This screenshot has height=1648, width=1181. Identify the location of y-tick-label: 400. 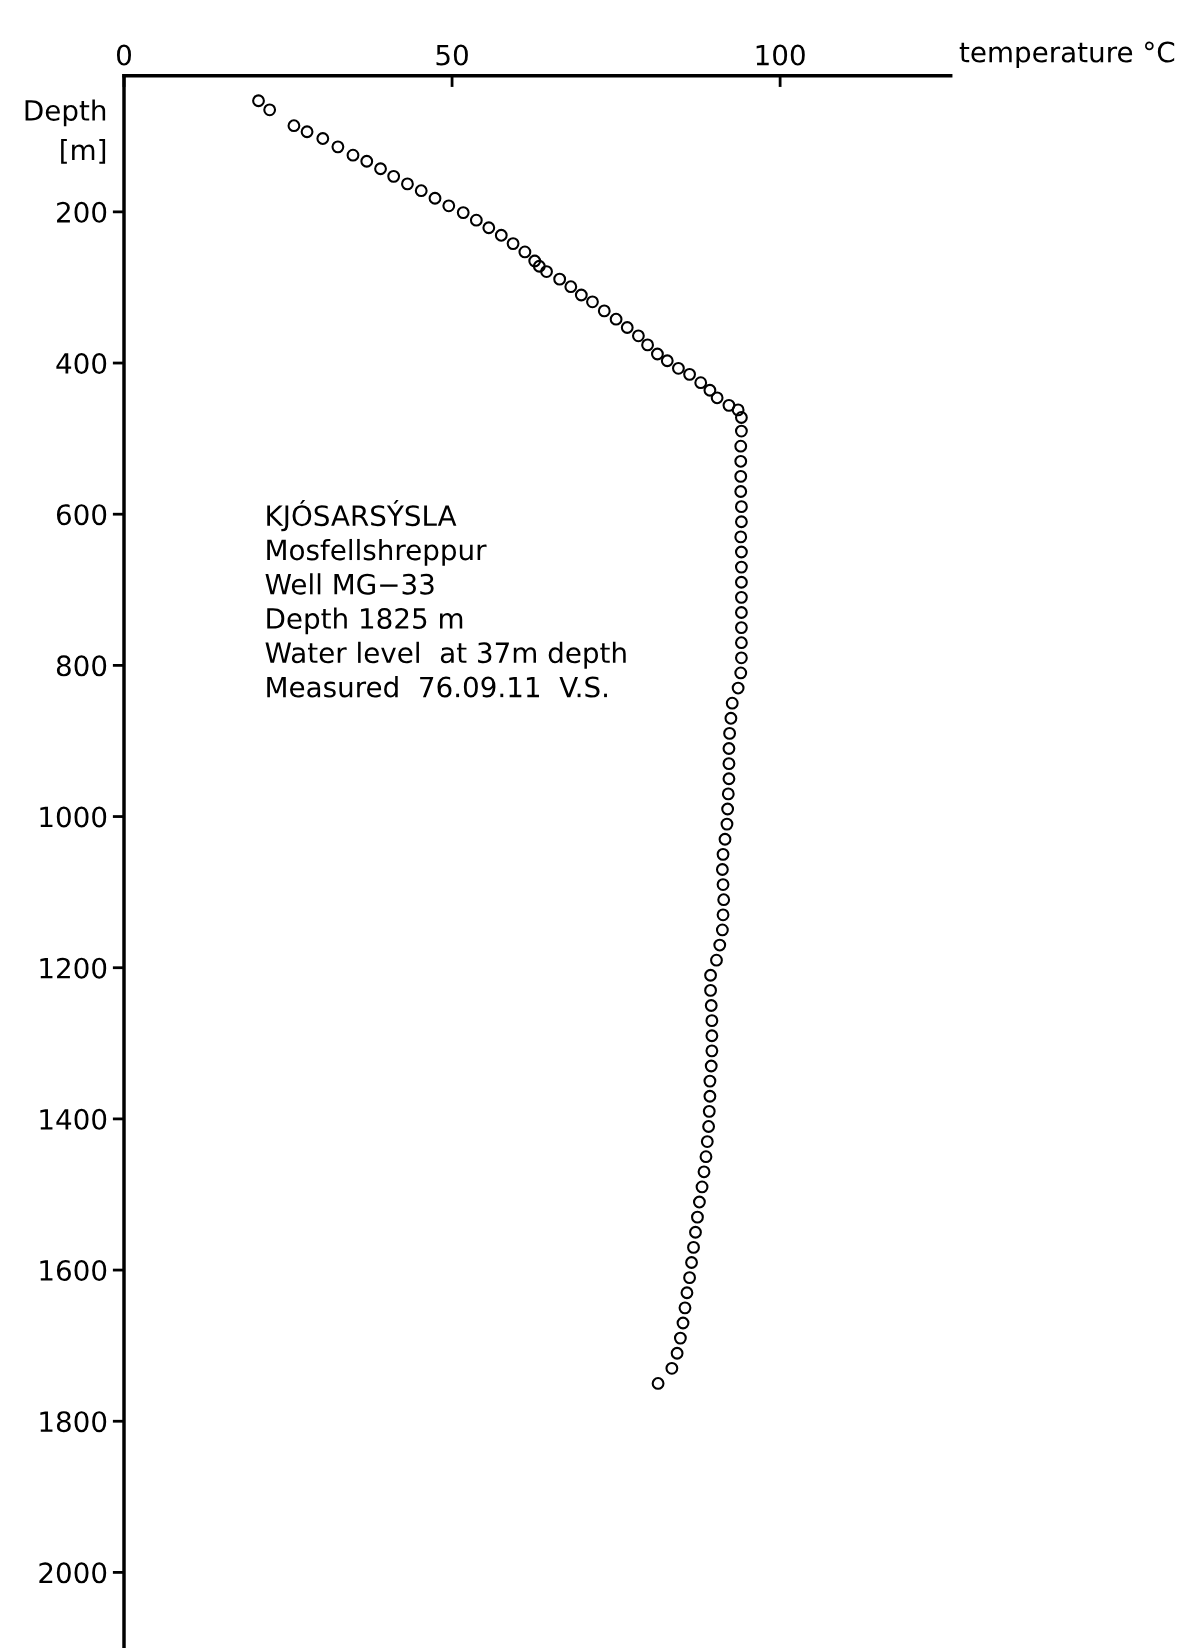
(81, 363).